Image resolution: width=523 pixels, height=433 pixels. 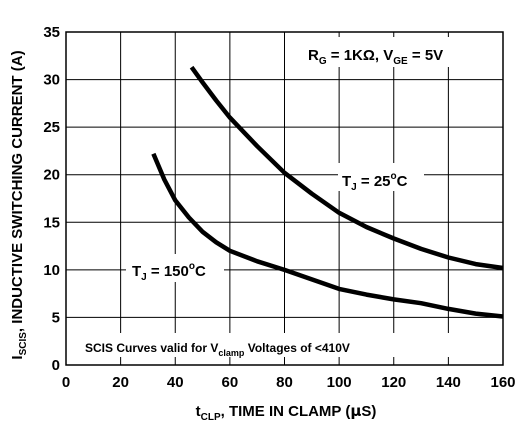 I want to click on y-axis-label: ISCIS, INDUCTIVE SWITCHING CURRENT (A), so click(x=19, y=204).